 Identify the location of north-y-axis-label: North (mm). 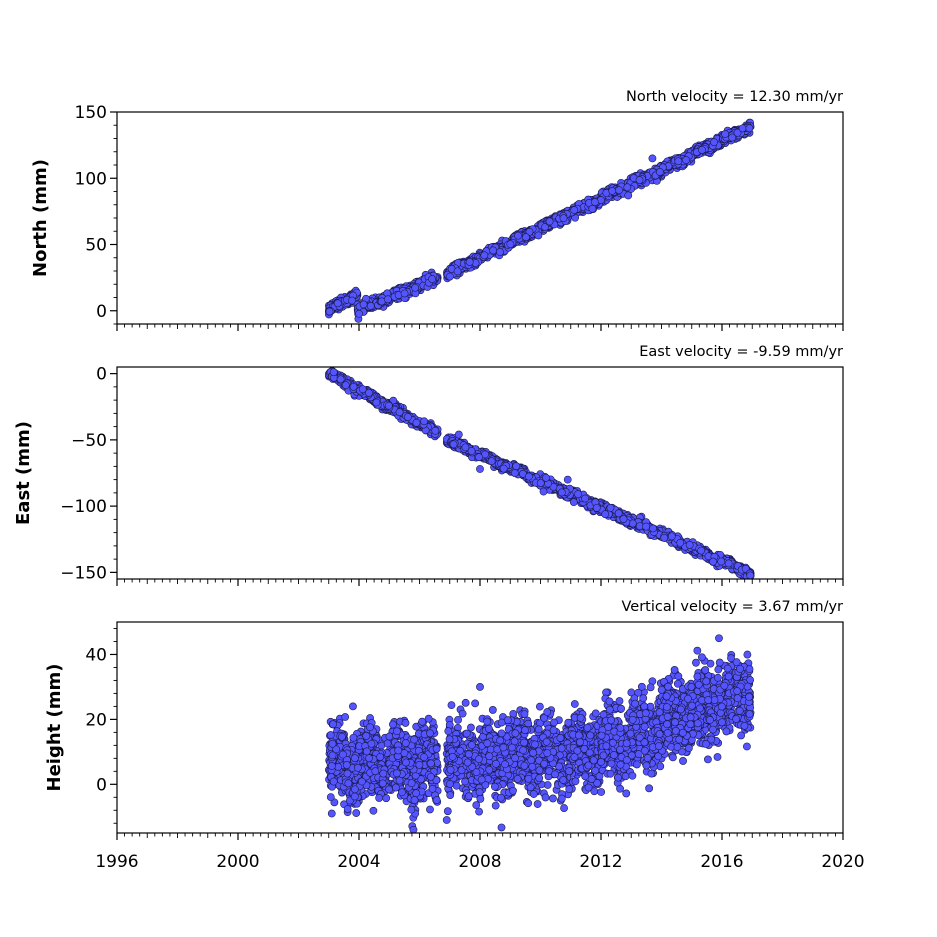
(40, 218).